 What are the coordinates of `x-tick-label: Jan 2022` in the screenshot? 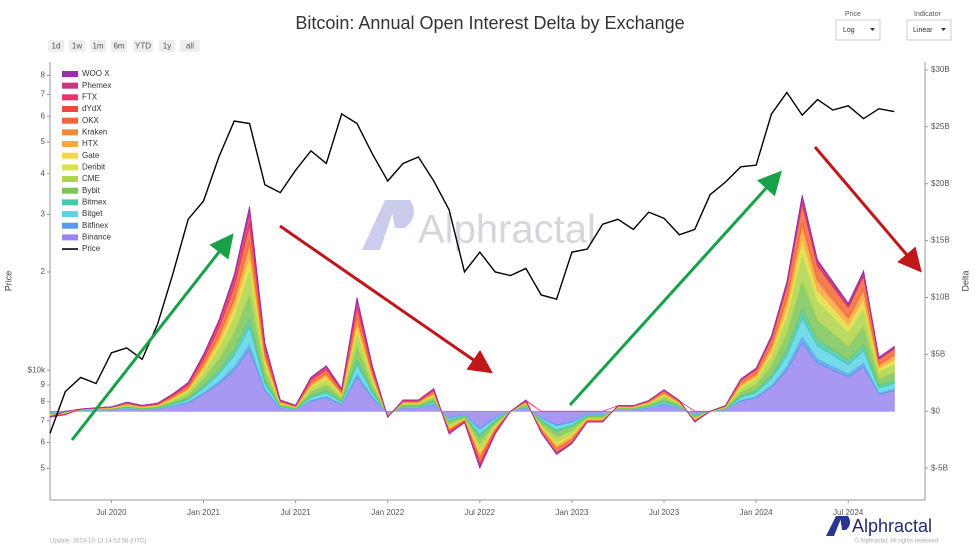 It's located at (387, 512).